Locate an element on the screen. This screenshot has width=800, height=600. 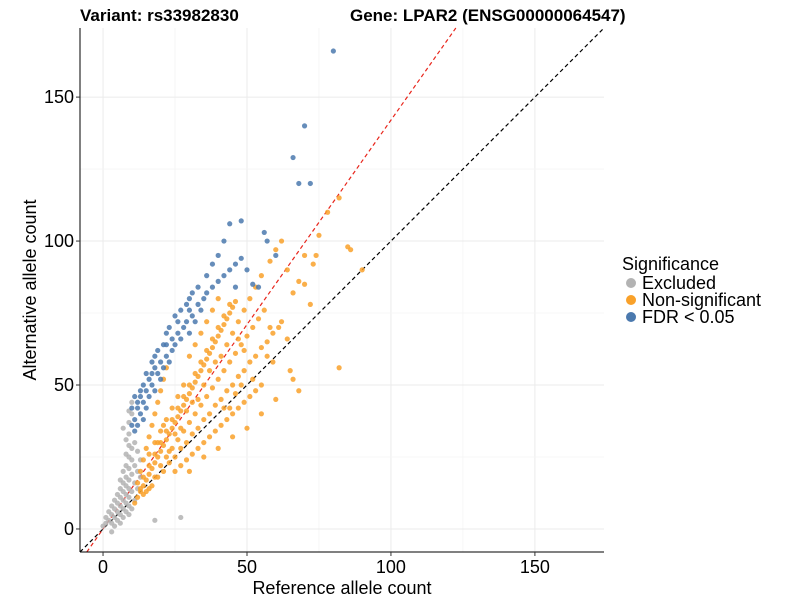
x-axis-label: Reference allele count is located at coordinates (341, 588).